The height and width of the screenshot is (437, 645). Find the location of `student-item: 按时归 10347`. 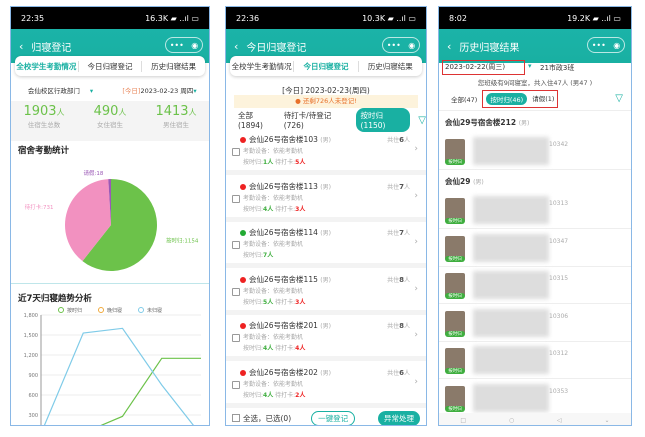

student-item: 按时归 10347 is located at coordinates (535, 248).